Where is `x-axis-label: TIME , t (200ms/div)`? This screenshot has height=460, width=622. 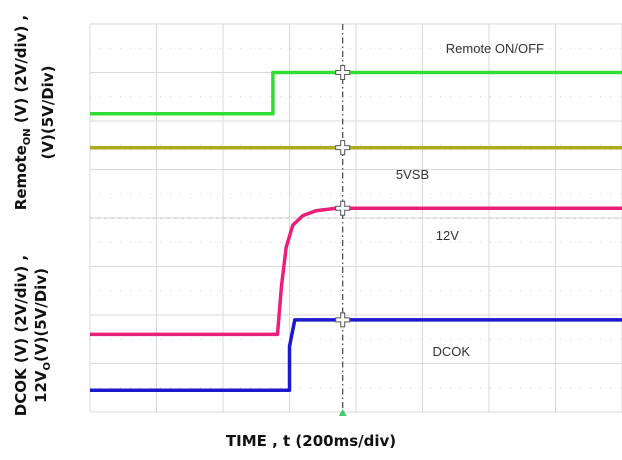
x-axis-label: TIME , t (200ms/div) is located at coordinates (311, 441).